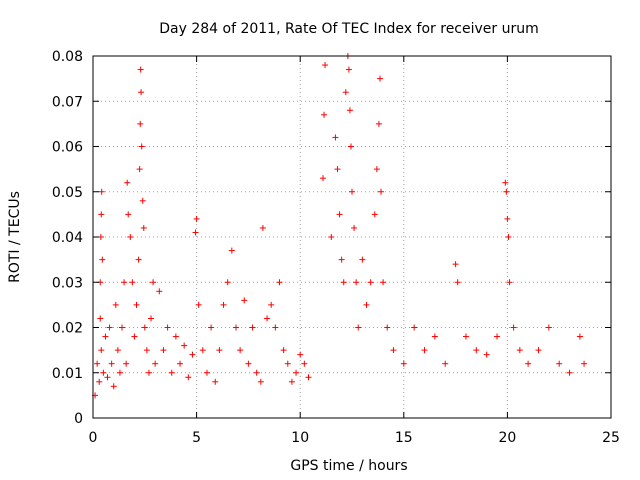 The width and height of the screenshot is (640, 480). I want to click on x-tick-label: 10, so click(300, 438).